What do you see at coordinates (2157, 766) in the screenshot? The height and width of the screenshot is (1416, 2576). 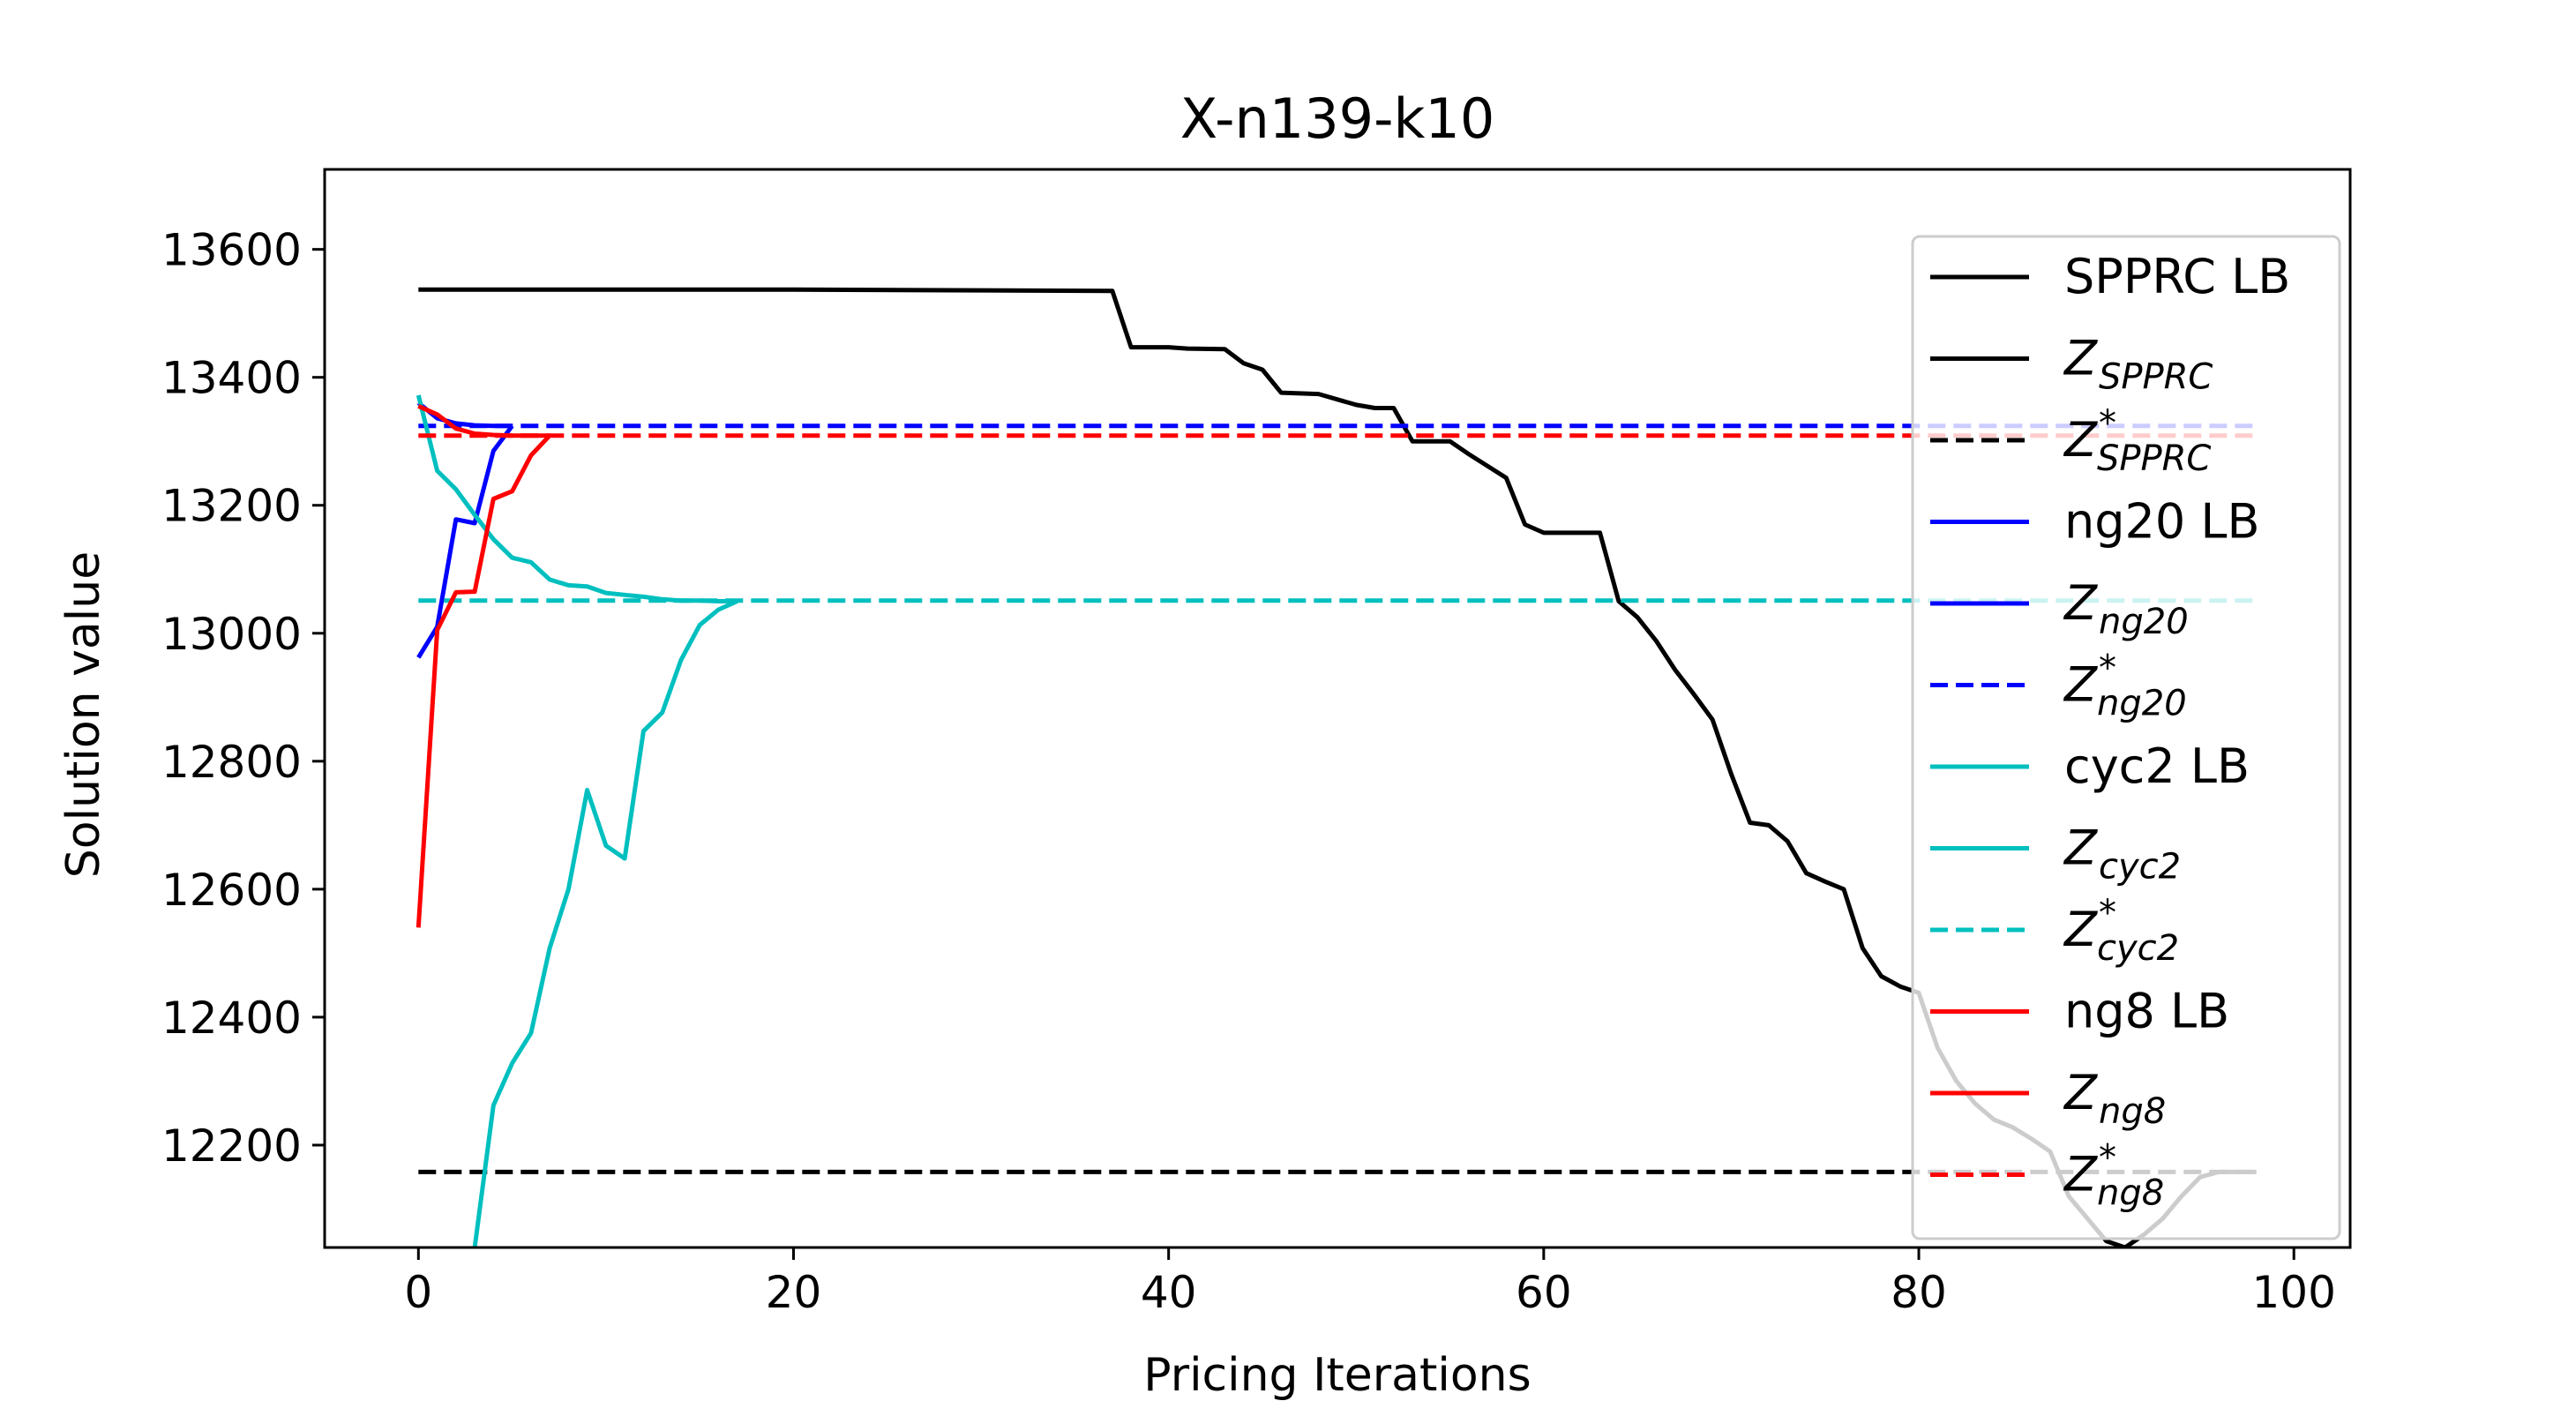 I see `legend-label: cyc2 LB` at bounding box center [2157, 766].